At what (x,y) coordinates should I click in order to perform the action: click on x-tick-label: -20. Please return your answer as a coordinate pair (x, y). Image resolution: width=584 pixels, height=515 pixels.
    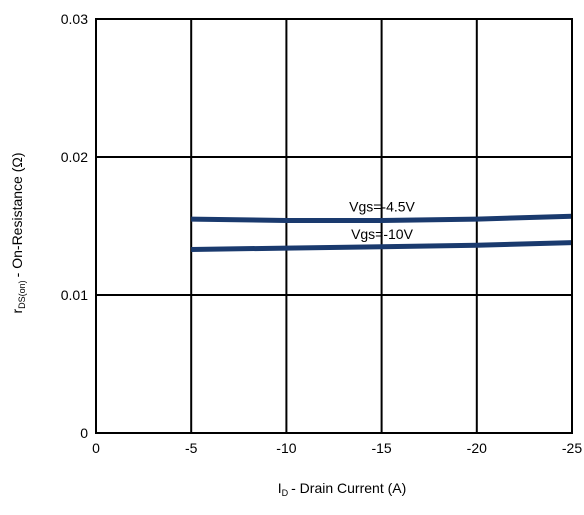
    Looking at the image, I should click on (477, 448).